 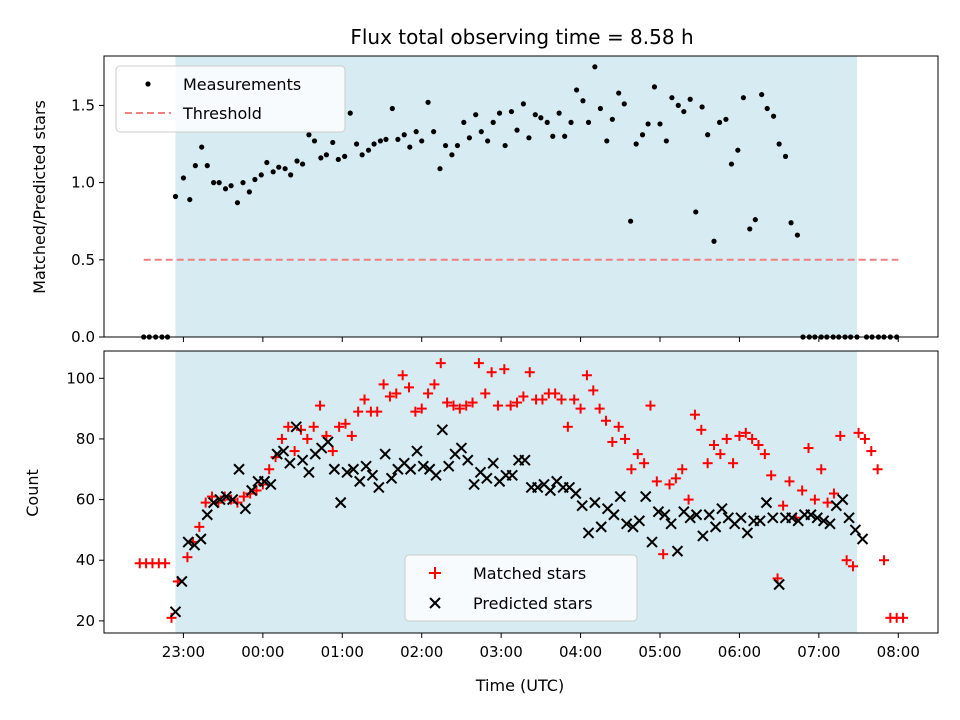 I want to click on legend-matched-marker, so click(x=435, y=573).